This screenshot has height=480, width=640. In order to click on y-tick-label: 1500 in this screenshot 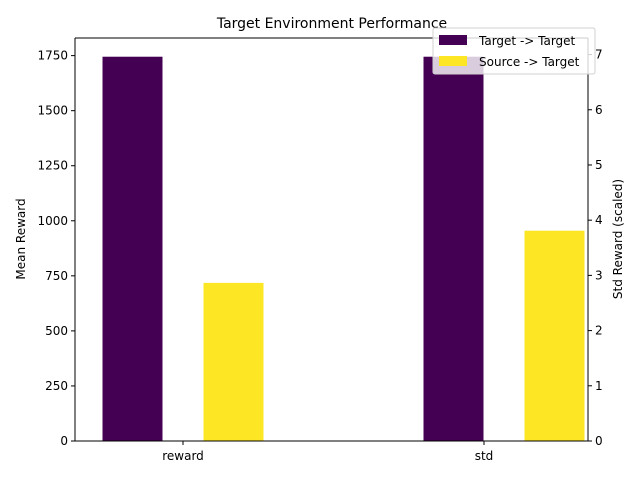, I will do `click(52, 111)`.